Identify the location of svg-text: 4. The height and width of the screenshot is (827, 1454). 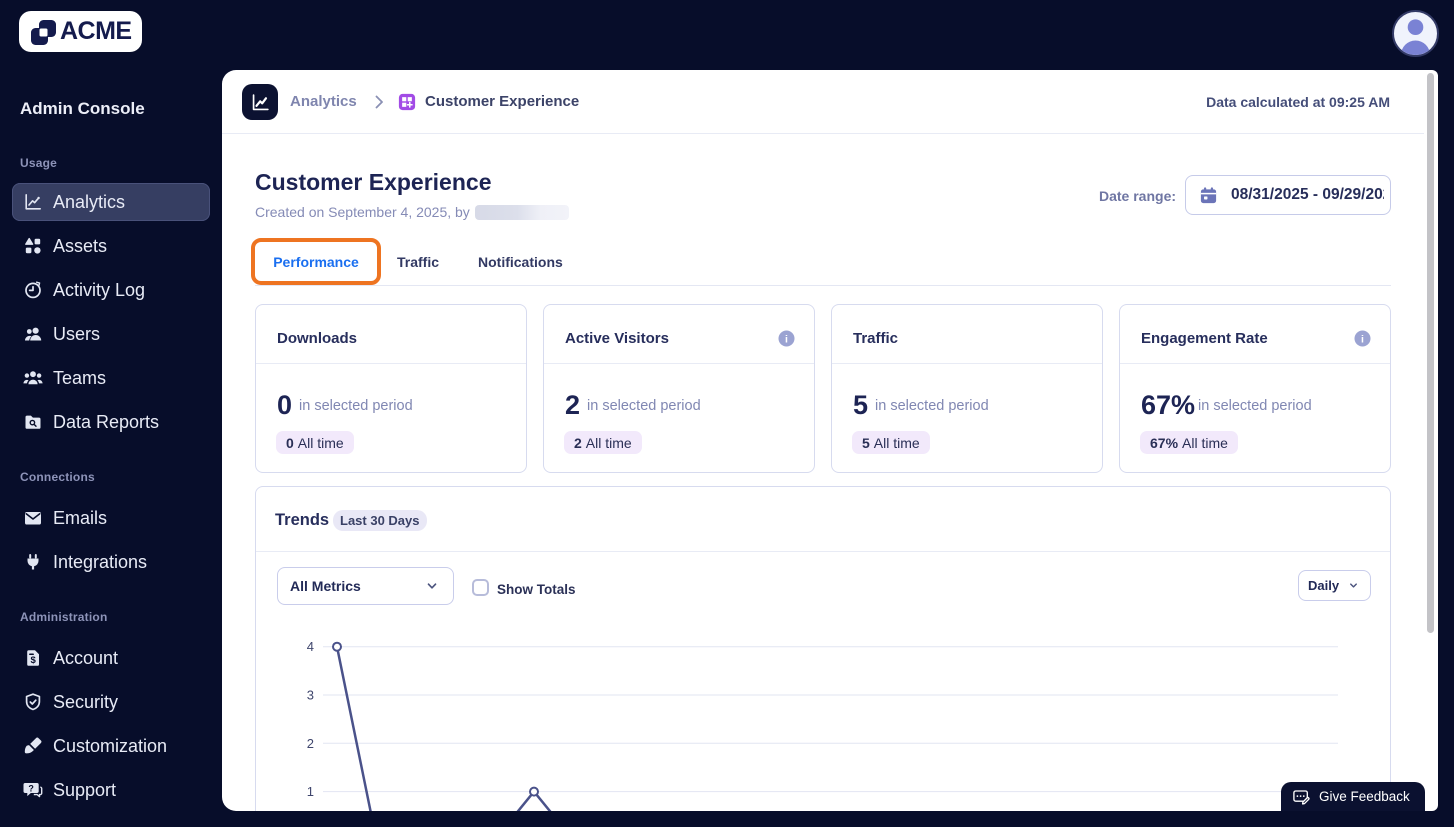
(310, 646).